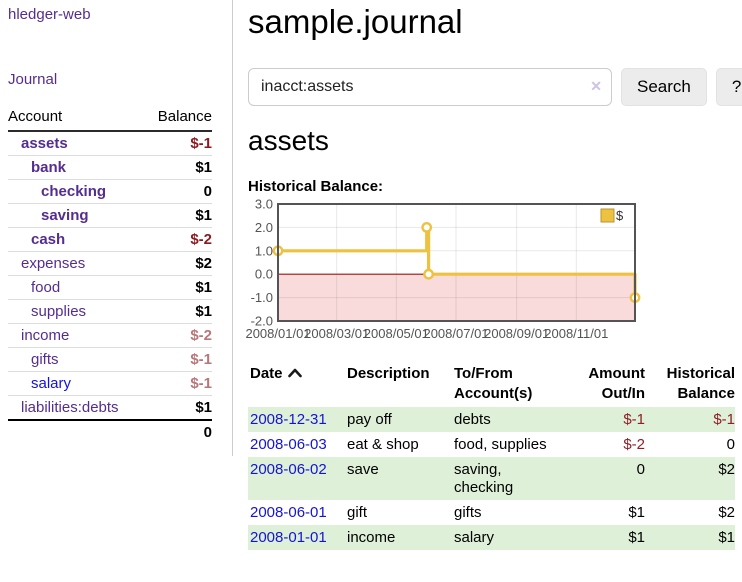 This screenshot has width=742, height=582. Describe the element at coordinates (179, 239) in the screenshot. I see `account-balance: $-2` at that location.